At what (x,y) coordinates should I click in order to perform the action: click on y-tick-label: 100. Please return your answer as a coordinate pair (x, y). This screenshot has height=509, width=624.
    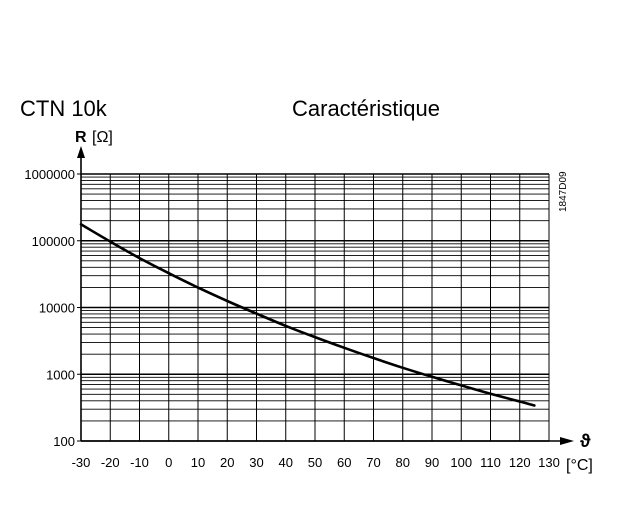
    Looking at the image, I should click on (64, 441).